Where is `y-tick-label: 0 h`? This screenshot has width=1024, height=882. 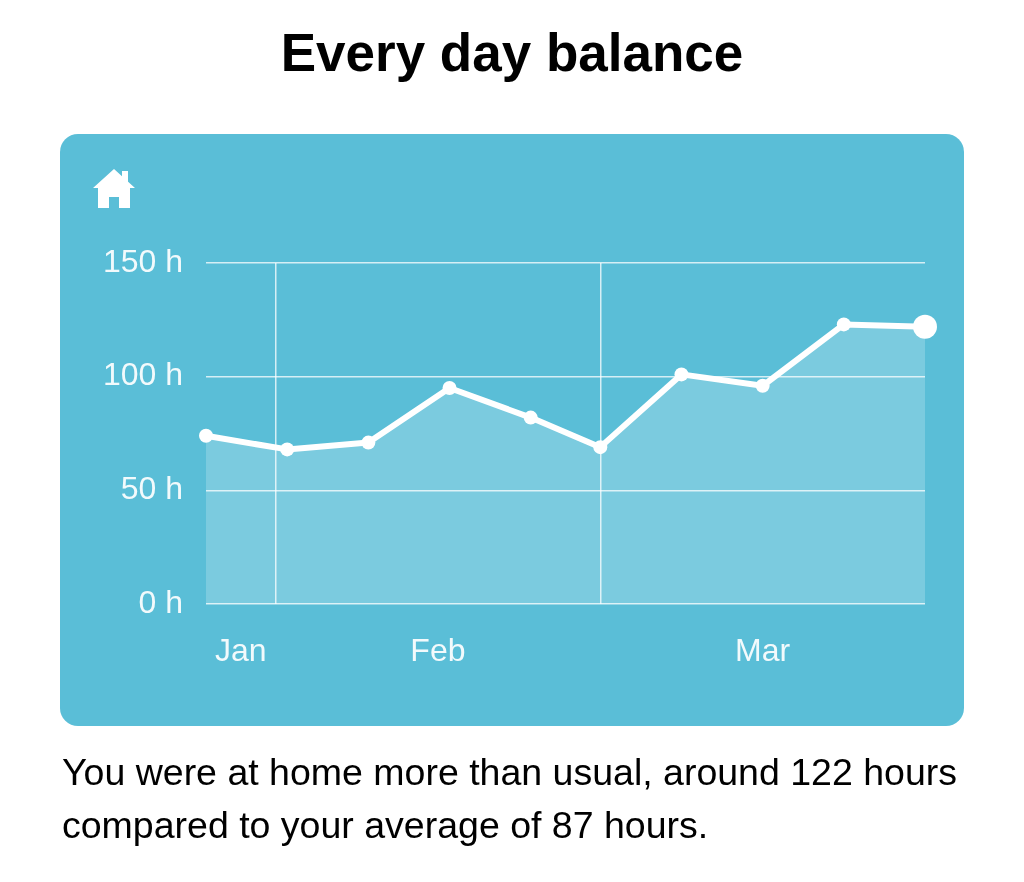 y-tick-label: 0 h is located at coordinates (160, 601).